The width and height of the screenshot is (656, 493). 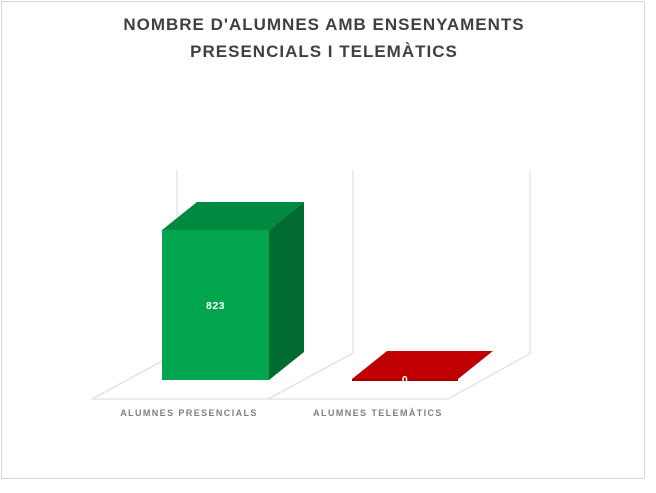 I want to click on bar-alumnes-telematics: 0, so click(x=422, y=368).